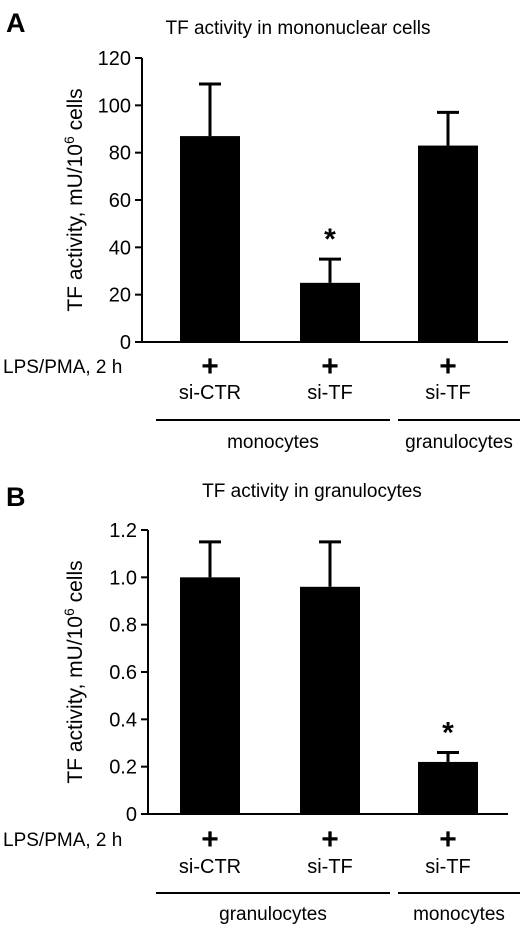 Image resolution: width=520 pixels, height=925 pixels. What do you see at coordinates (297, 28) in the screenshot?
I see `chart-title: TF activity in mononuclear cells` at bounding box center [297, 28].